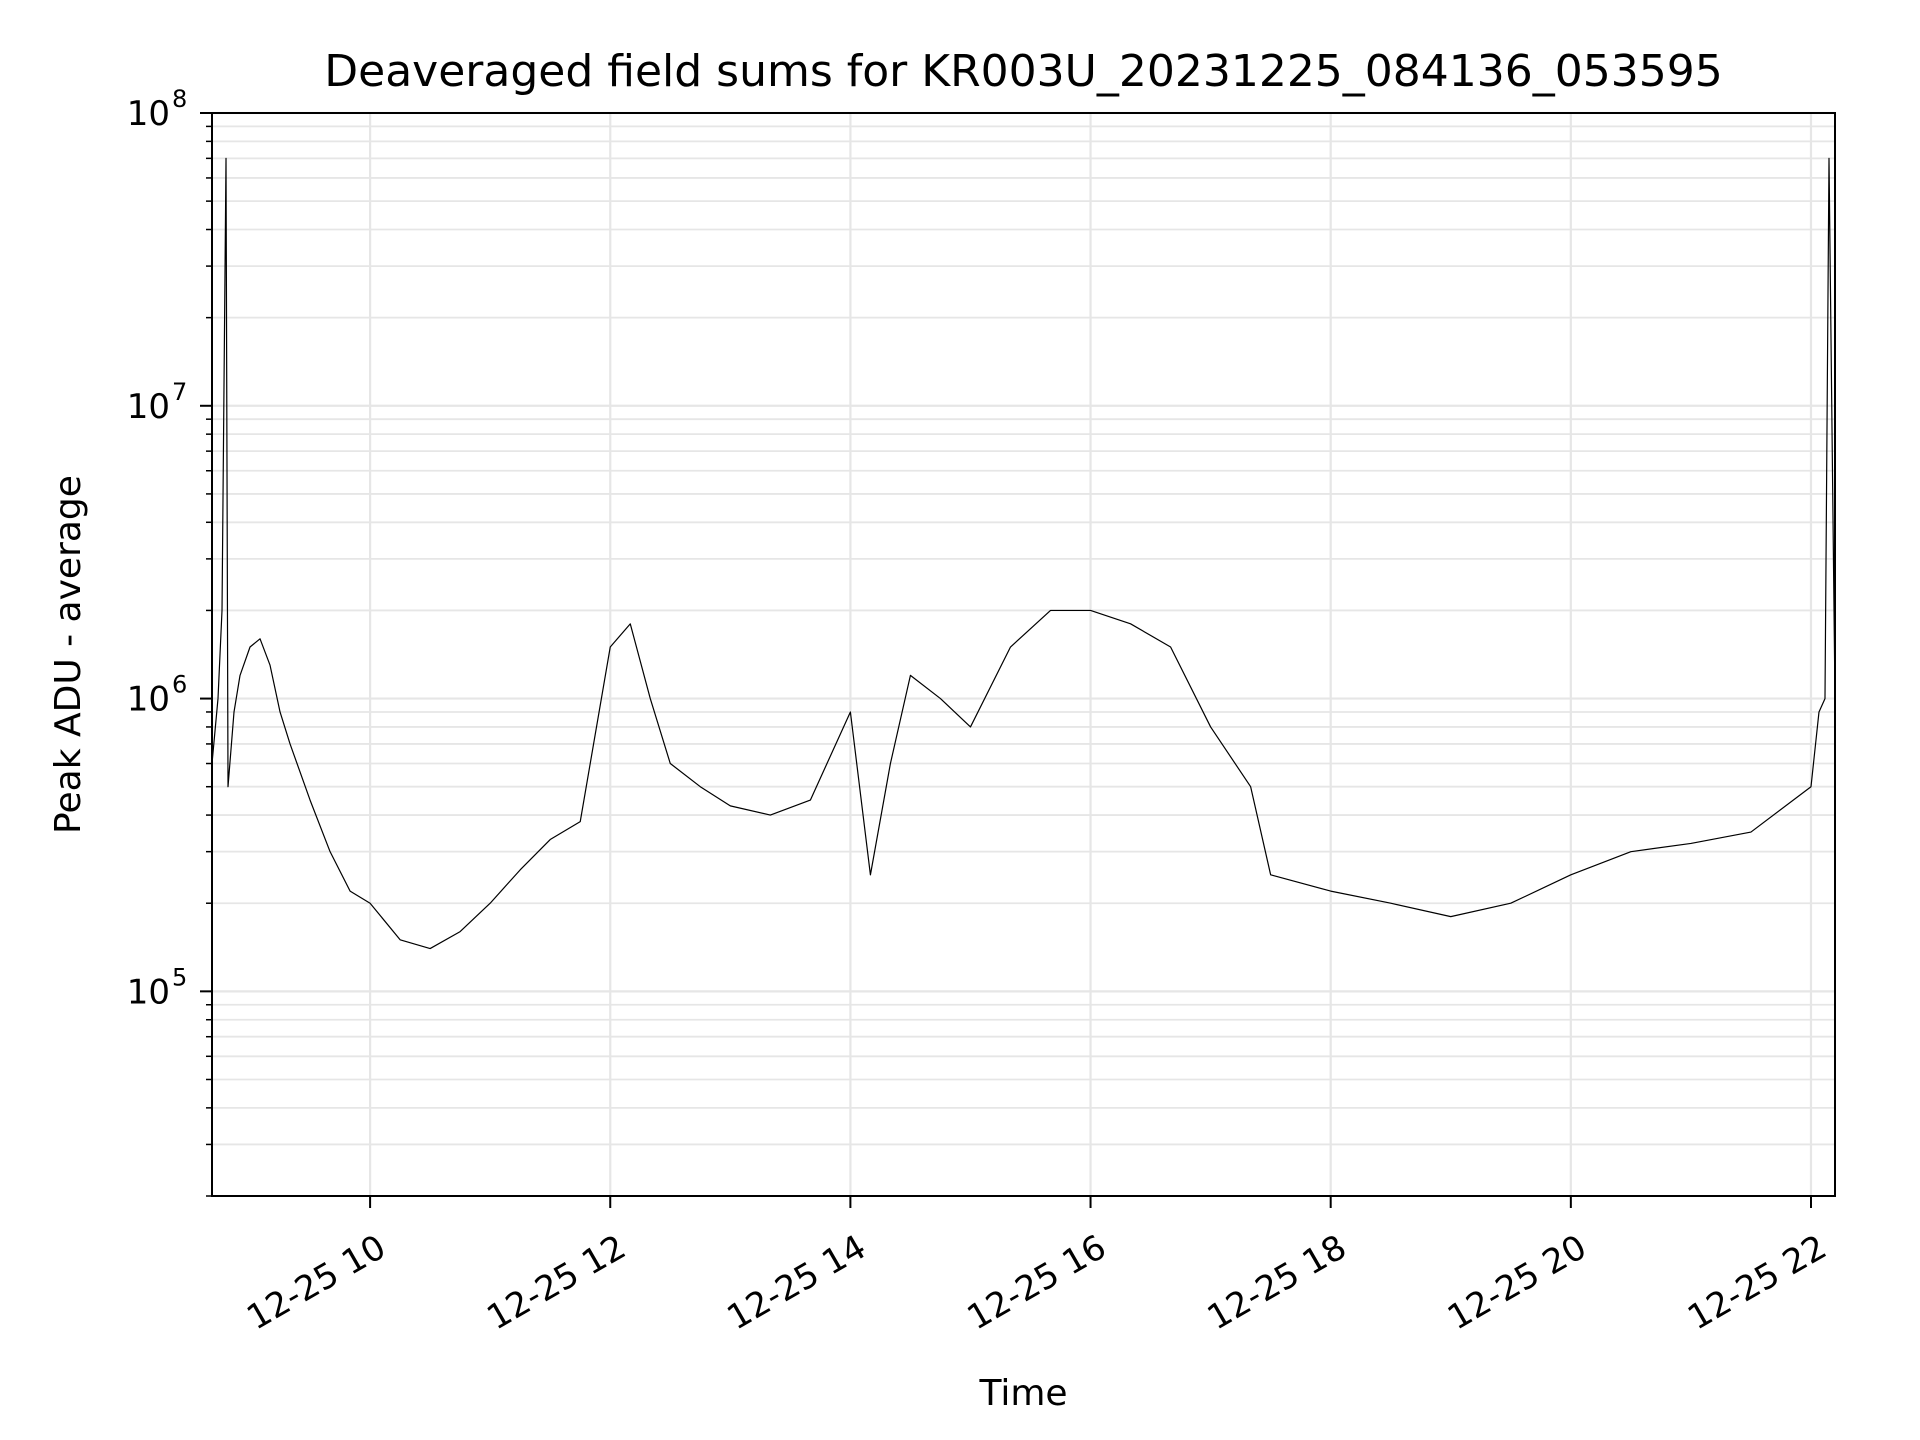 Image resolution: width=1920 pixels, height=1440 pixels. I want to click on x-tick-label: 12-25 10, so click(316, 1282).